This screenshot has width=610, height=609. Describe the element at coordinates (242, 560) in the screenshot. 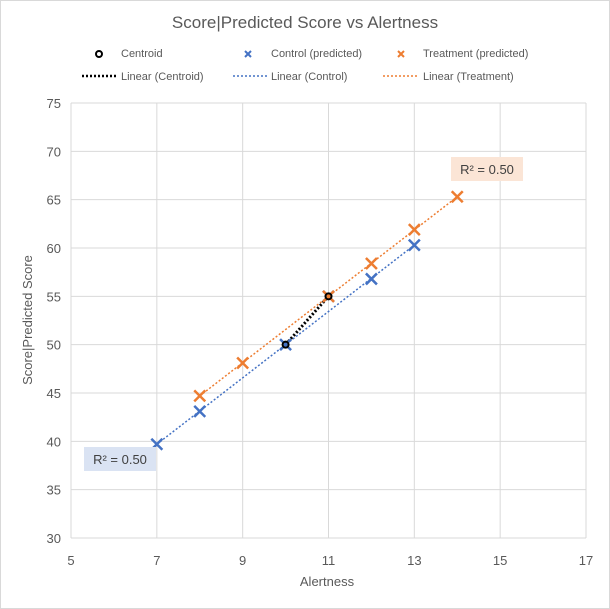

I see `x-tick-label: 9` at that location.